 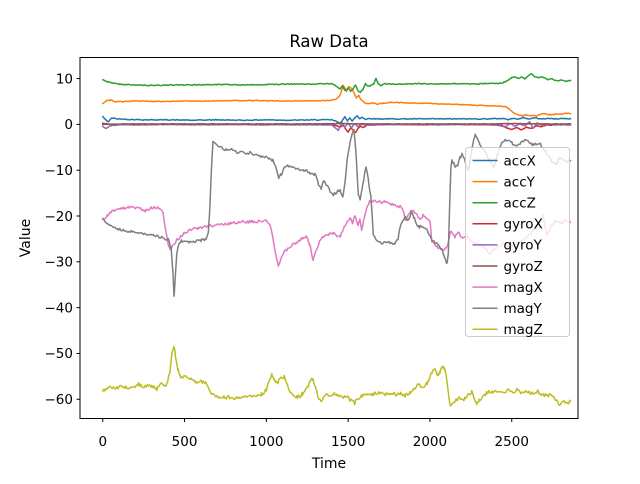 What do you see at coordinates (59, 217) in the screenshot?
I see `y-tick-label: −20` at bounding box center [59, 217].